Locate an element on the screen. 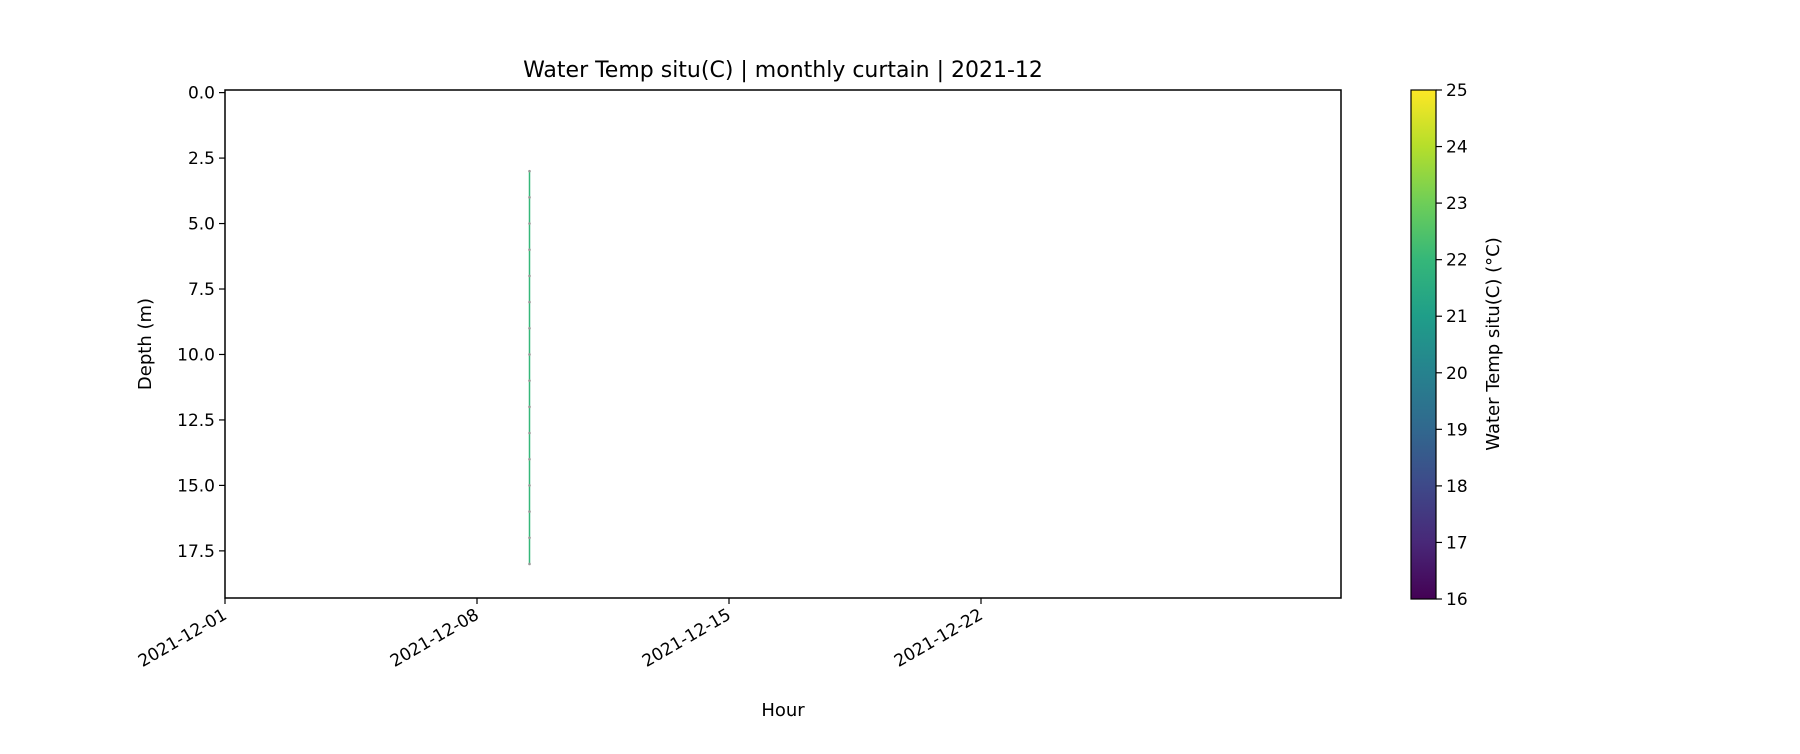 The width and height of the screenshot is (1800, 754). colorbar-tick-label: 21 is located at coordinates (1457, 317).